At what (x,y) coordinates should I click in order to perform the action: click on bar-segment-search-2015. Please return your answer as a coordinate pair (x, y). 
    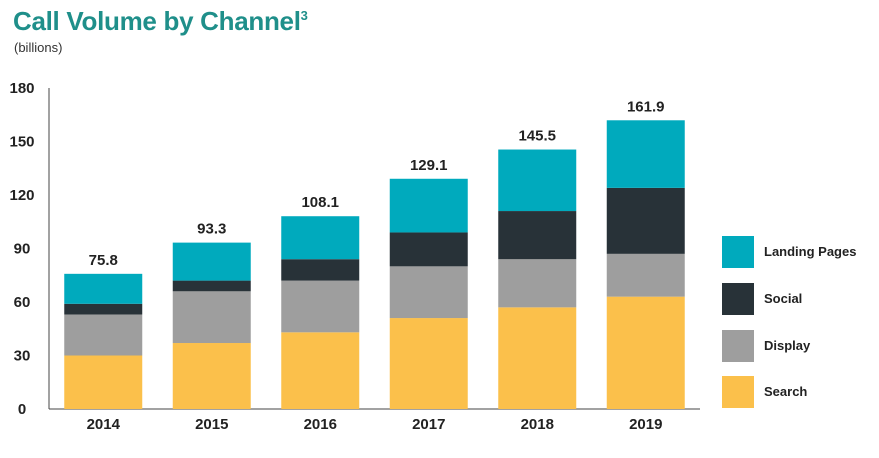
    Looking at the image, I should click on (211, 376).